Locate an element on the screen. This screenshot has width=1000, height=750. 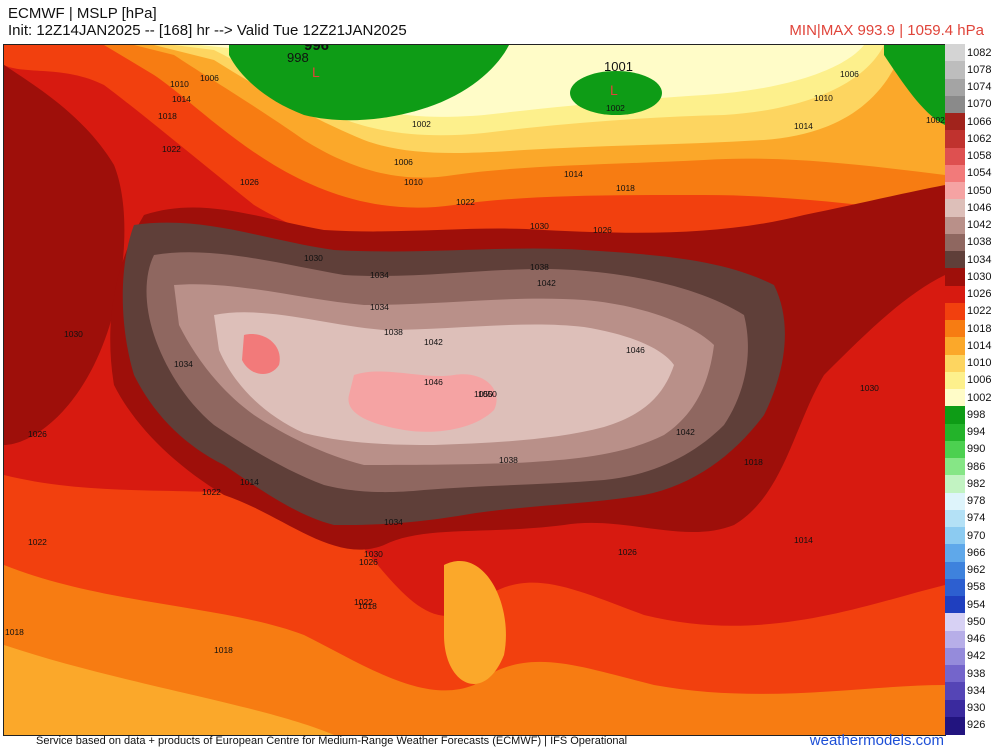
colorbar-label: 1026 is located at coordinates (979, 294).